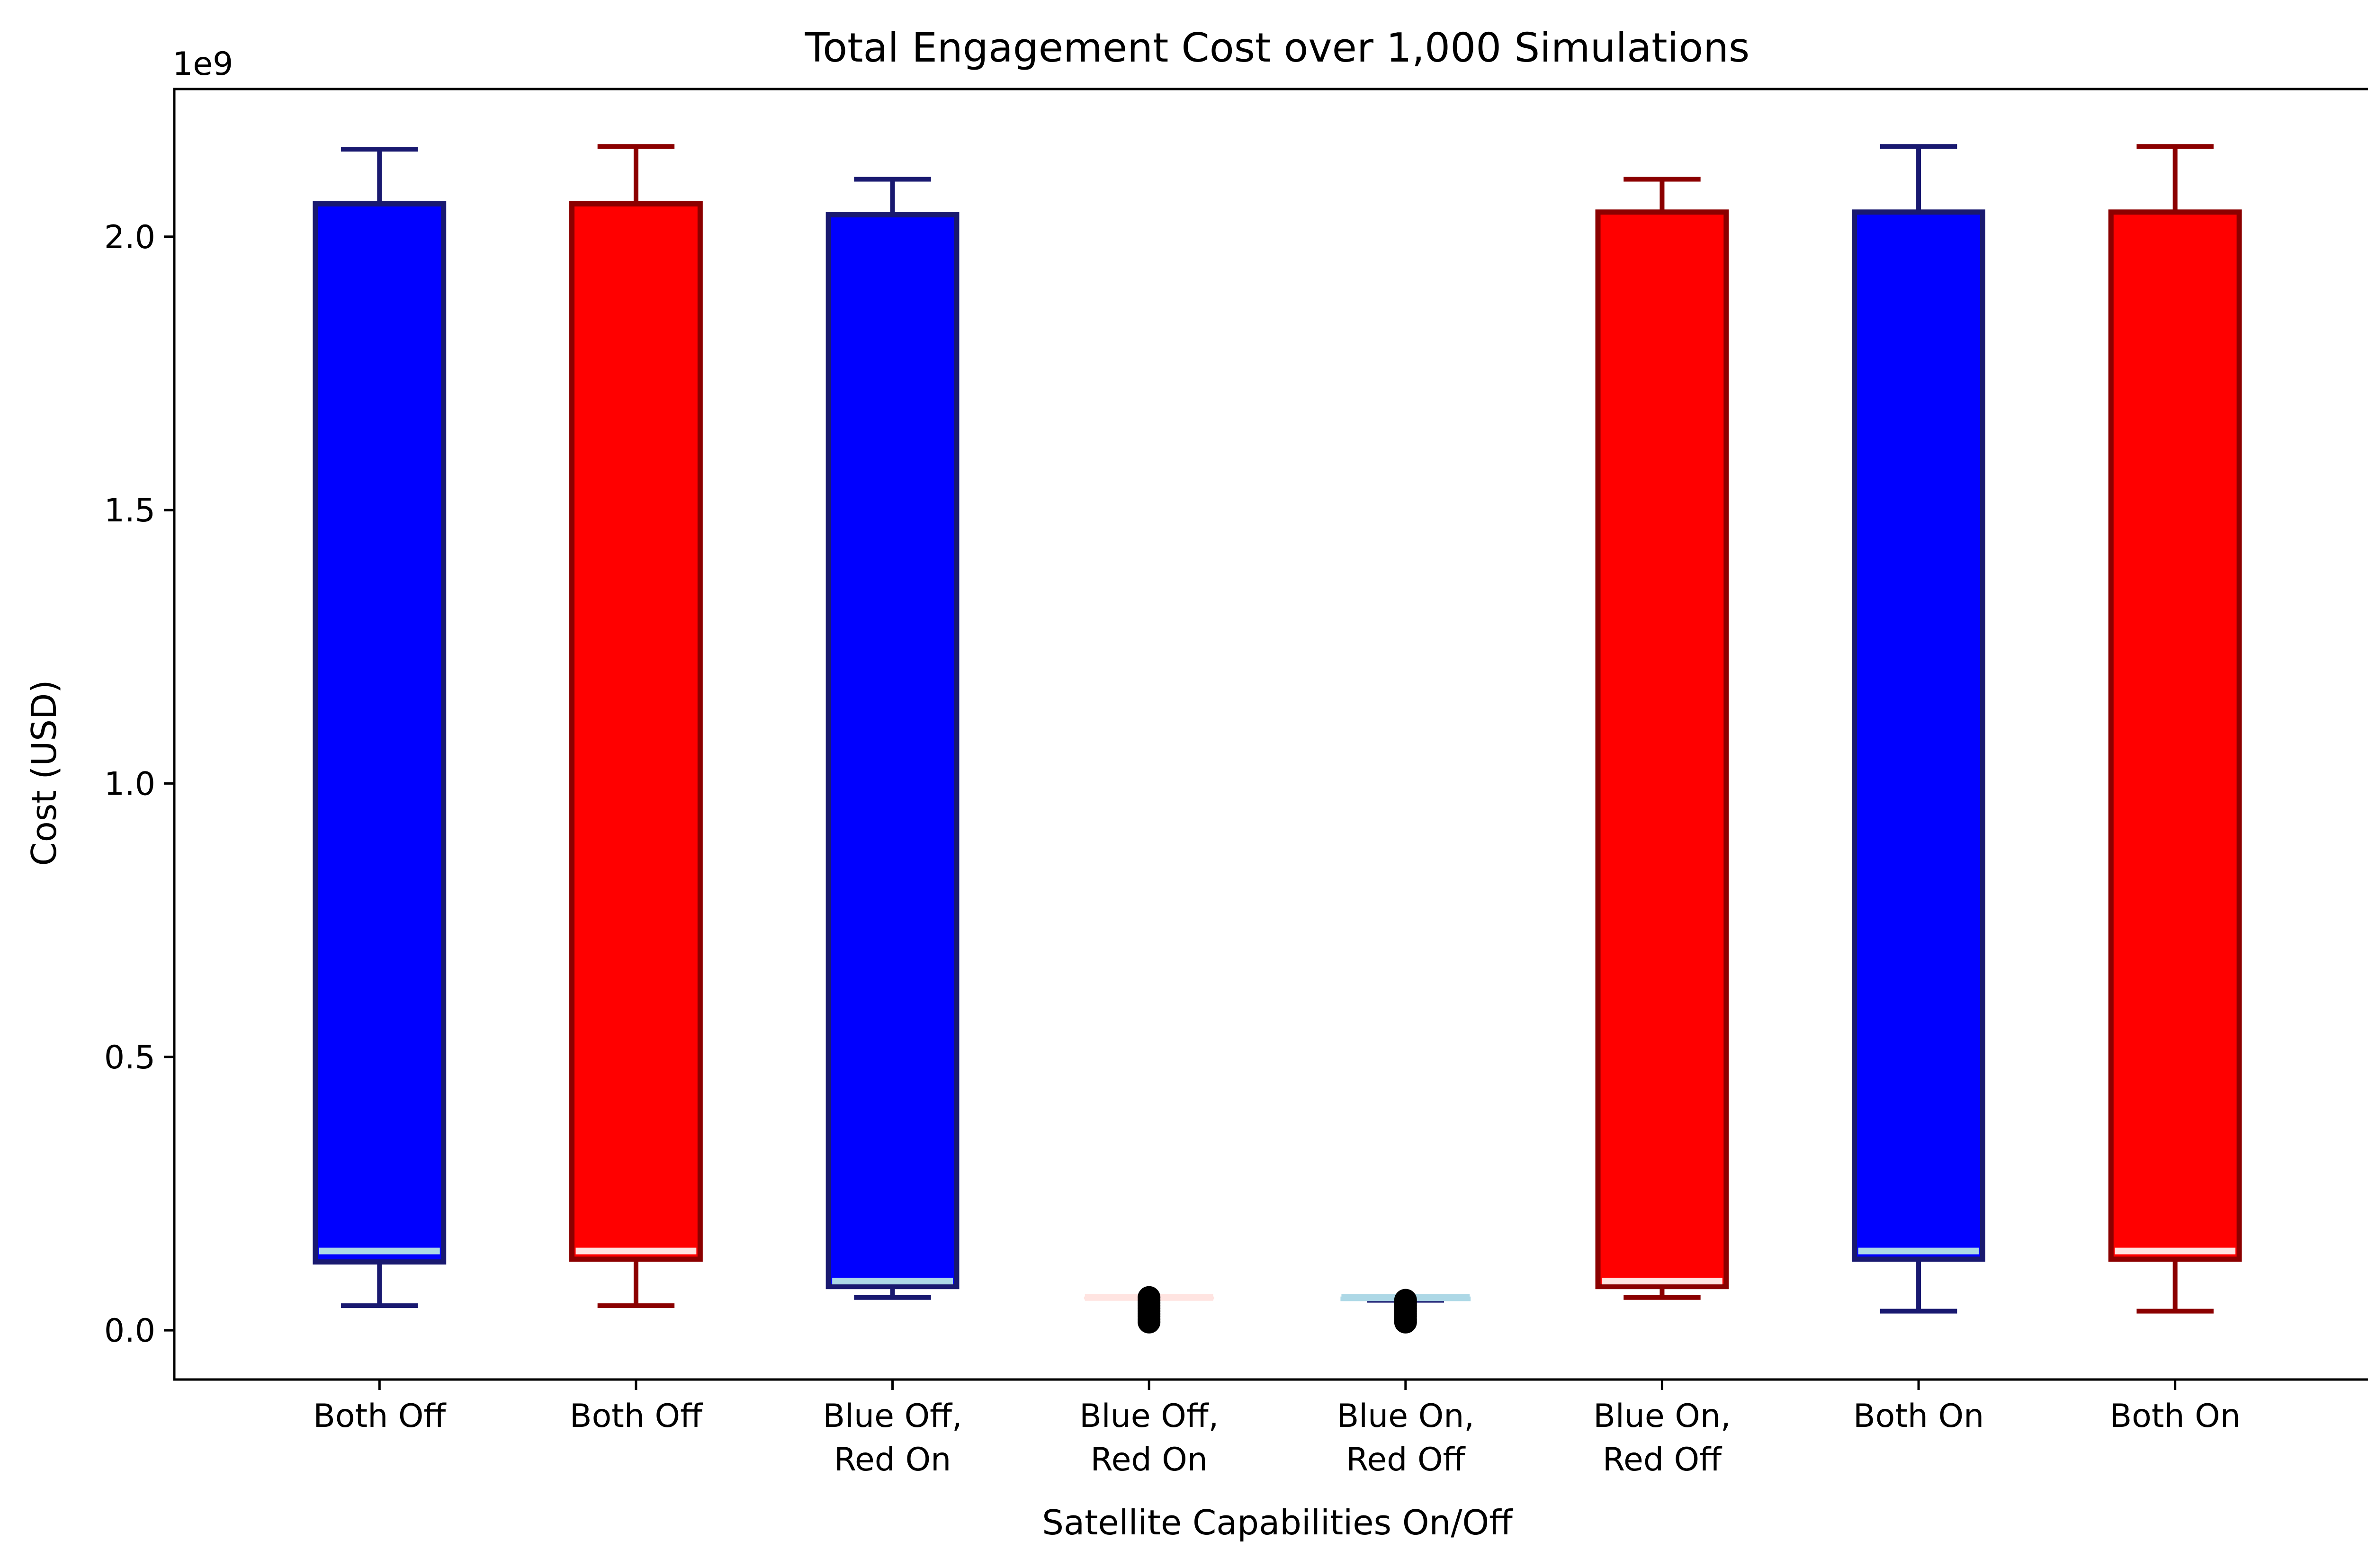  Describe the element at coordinates (129, 1057) in the screenshot. I see `y-tick-label: 0.5` at that location.